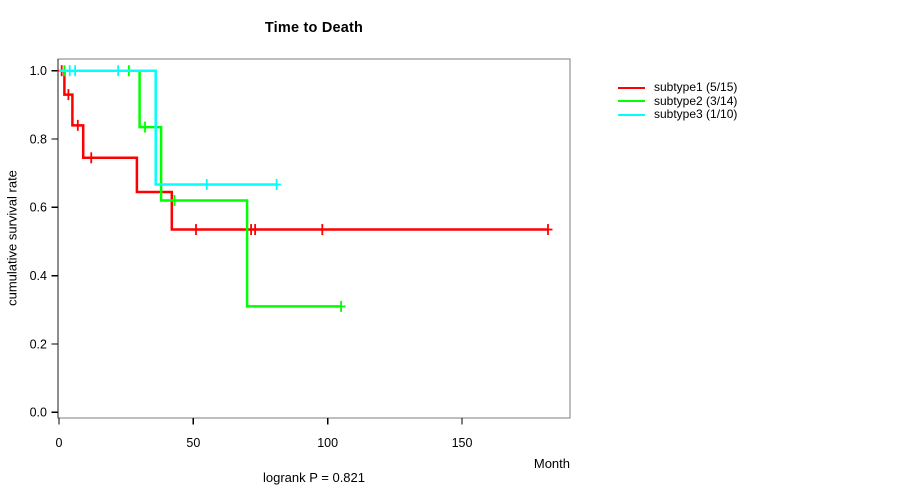 The height and width of the screenshot is (500, 900). Describe the element at coordinates (59, 443) in the screenshot. I see `svg-text: 0` at that location.